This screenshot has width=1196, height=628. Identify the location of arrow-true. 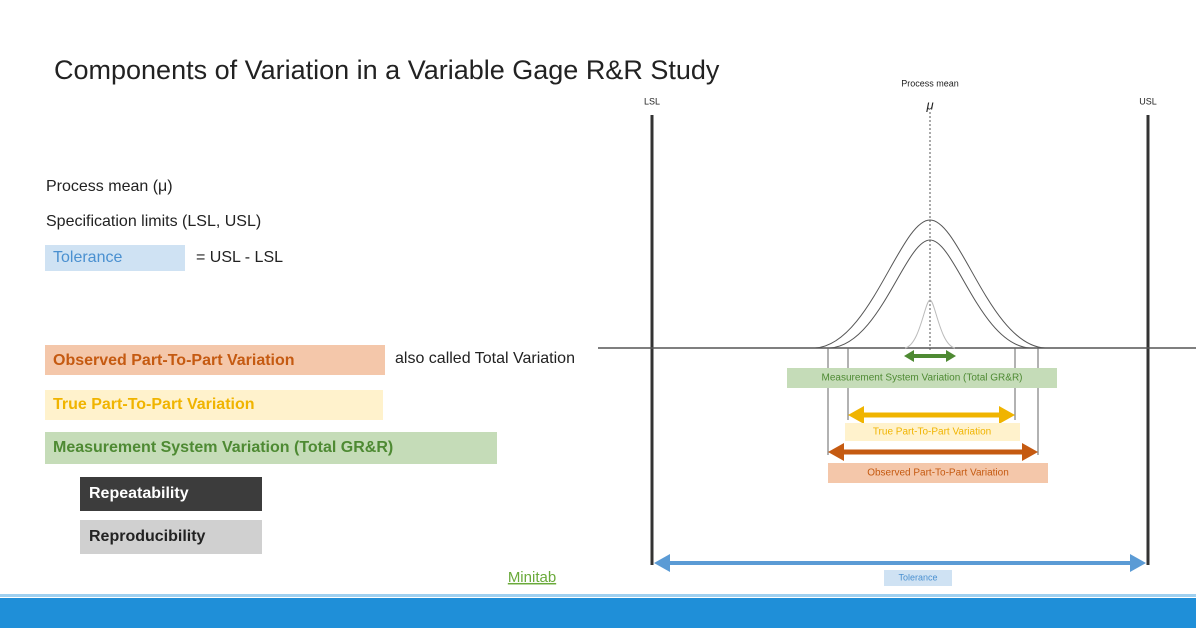
(931, 415).